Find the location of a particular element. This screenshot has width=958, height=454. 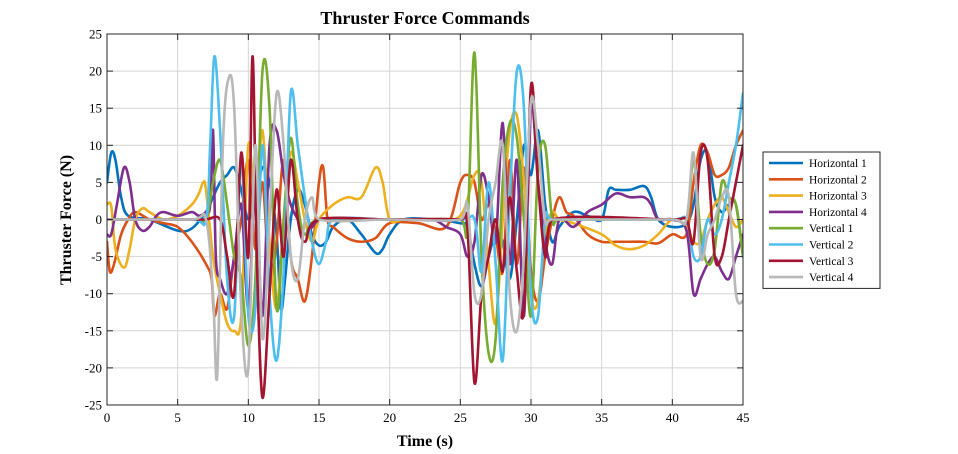

legend-label-6: Vertical 2 is located at coordinates (831, 246).